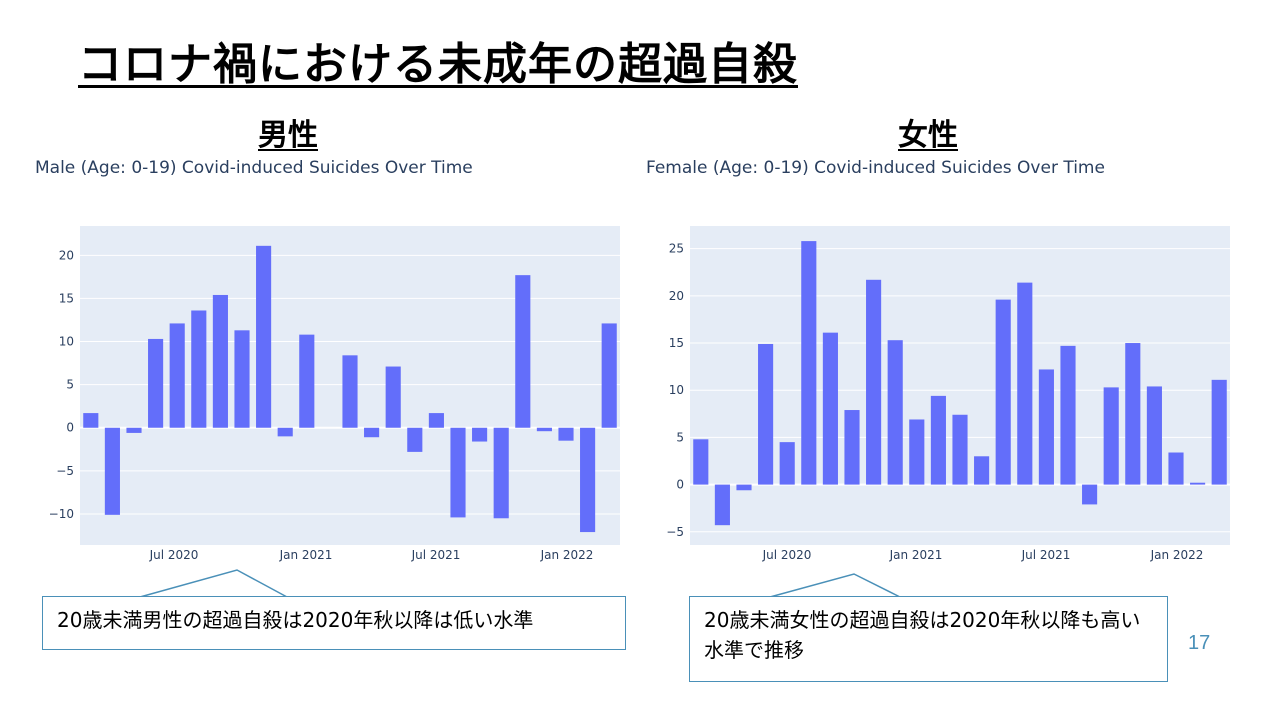 The image size is (1280, 720). I want to click on male-callout-box: 20歳未満男性の超過自殺は2020年秋以降は低い水準, so click(334, 623).